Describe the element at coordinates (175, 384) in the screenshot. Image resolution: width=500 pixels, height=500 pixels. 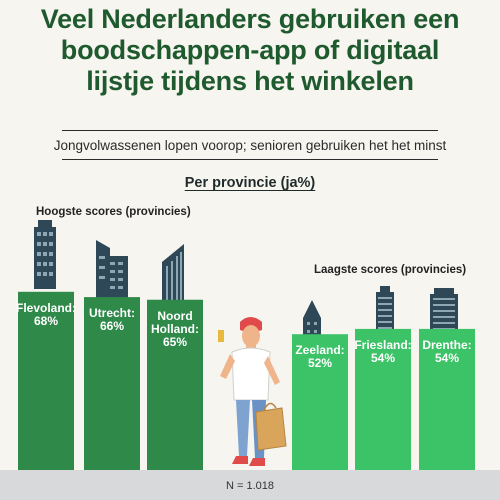
I see `bar-noord-holland` at that location.